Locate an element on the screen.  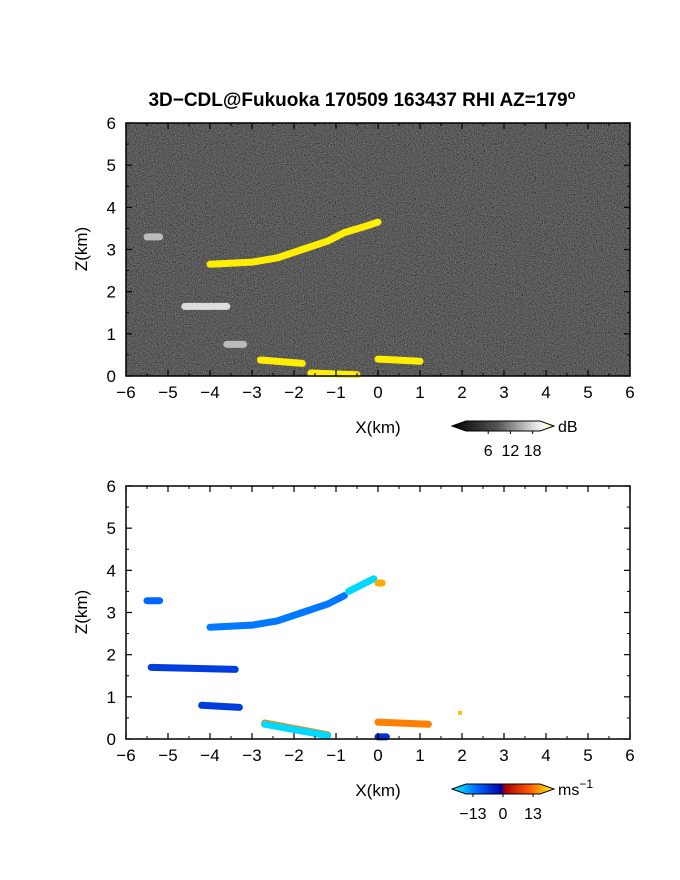
colorbar-dbz: dB 6 12 18 is located at coordinates (514, 439).